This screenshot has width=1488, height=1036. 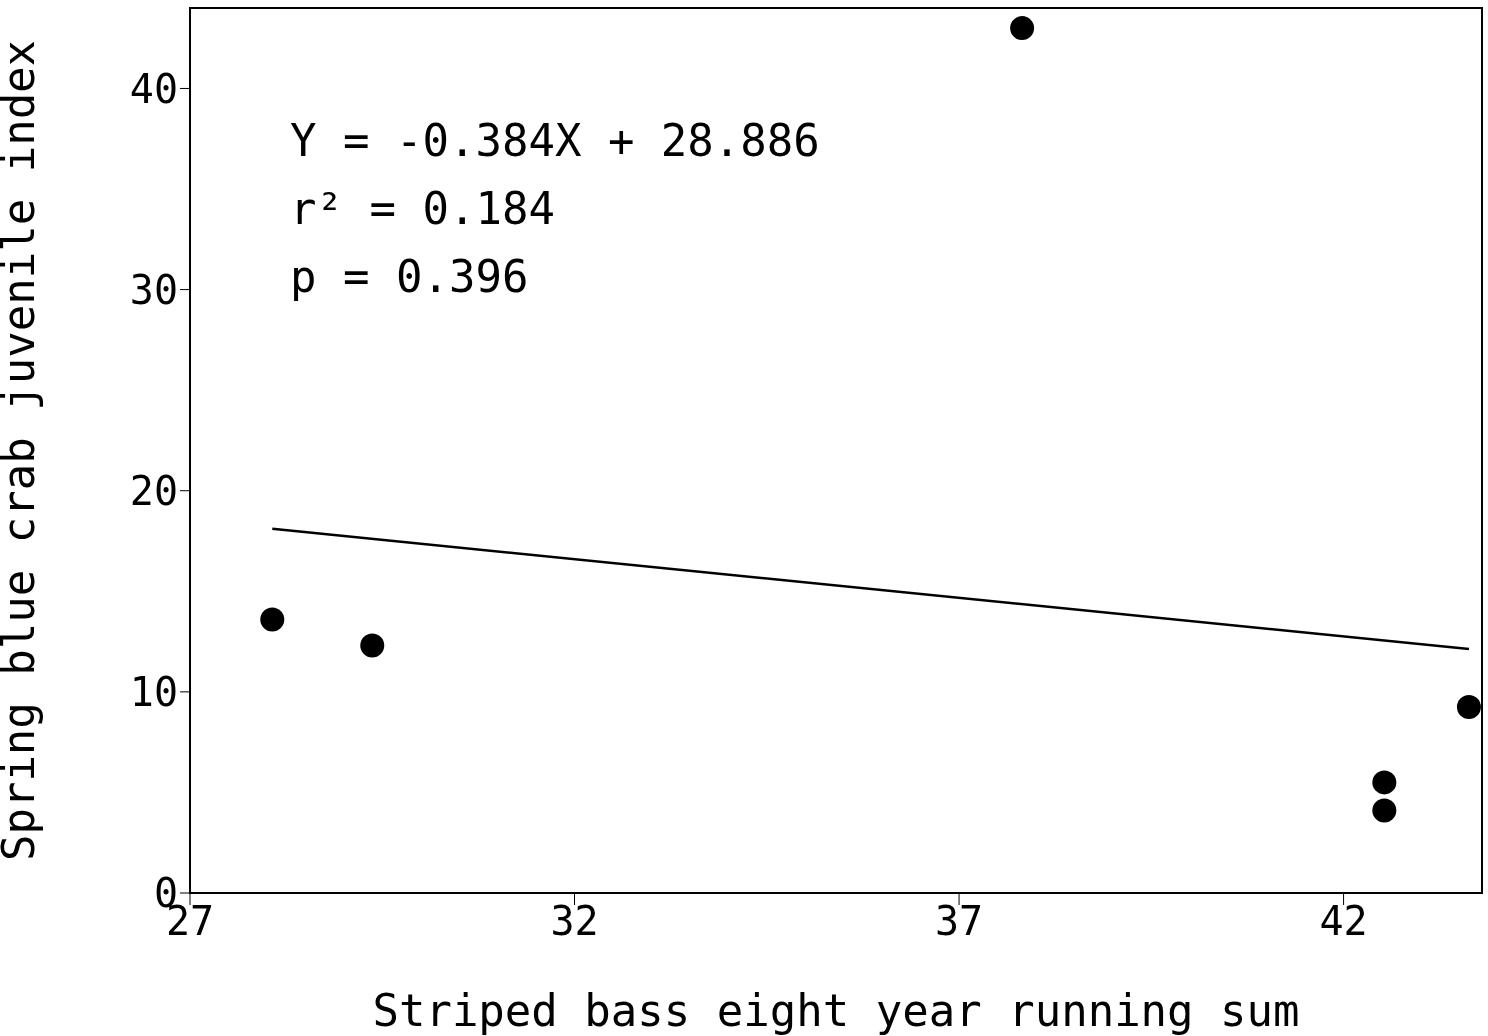 What do you see at coordinates (409, 276) in the screenshot?
I see `annotation: p = 0.396` at bounding box center [409, 276].